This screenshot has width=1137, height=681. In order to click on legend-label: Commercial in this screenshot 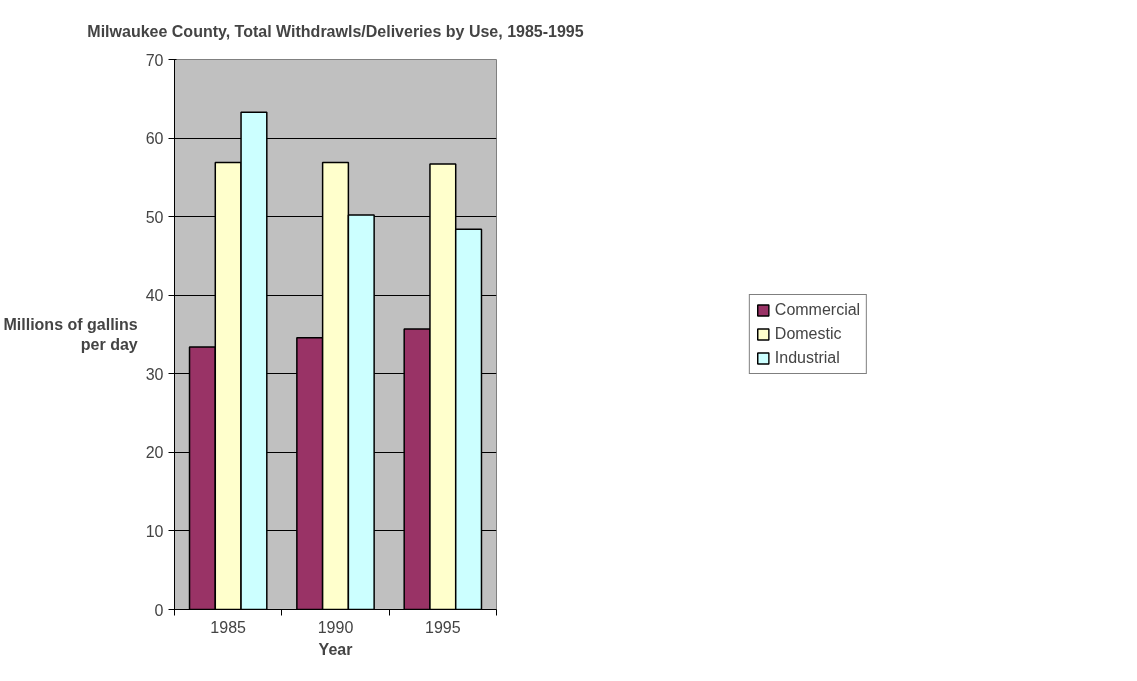, I will do `click(817, 310)`.